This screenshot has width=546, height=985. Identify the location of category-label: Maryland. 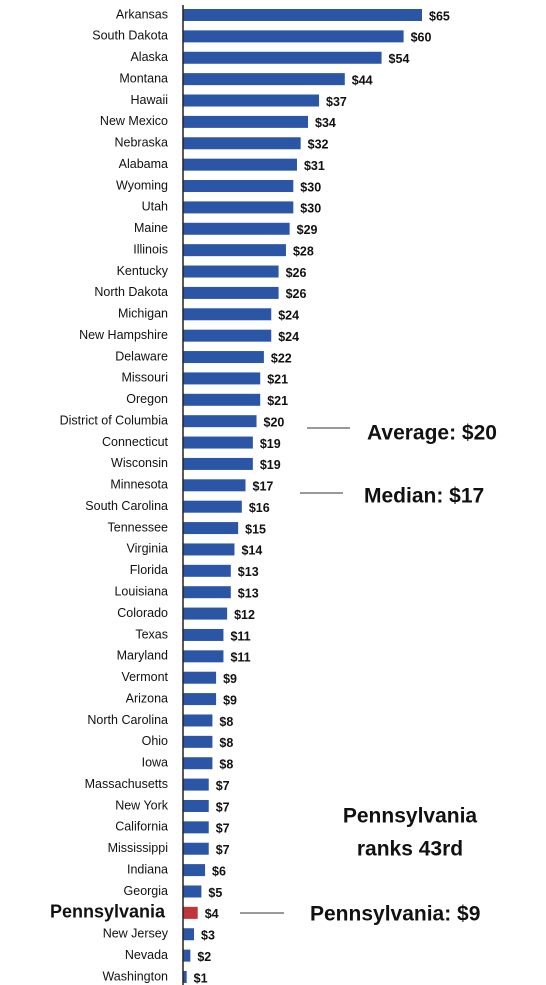
(142, 656).